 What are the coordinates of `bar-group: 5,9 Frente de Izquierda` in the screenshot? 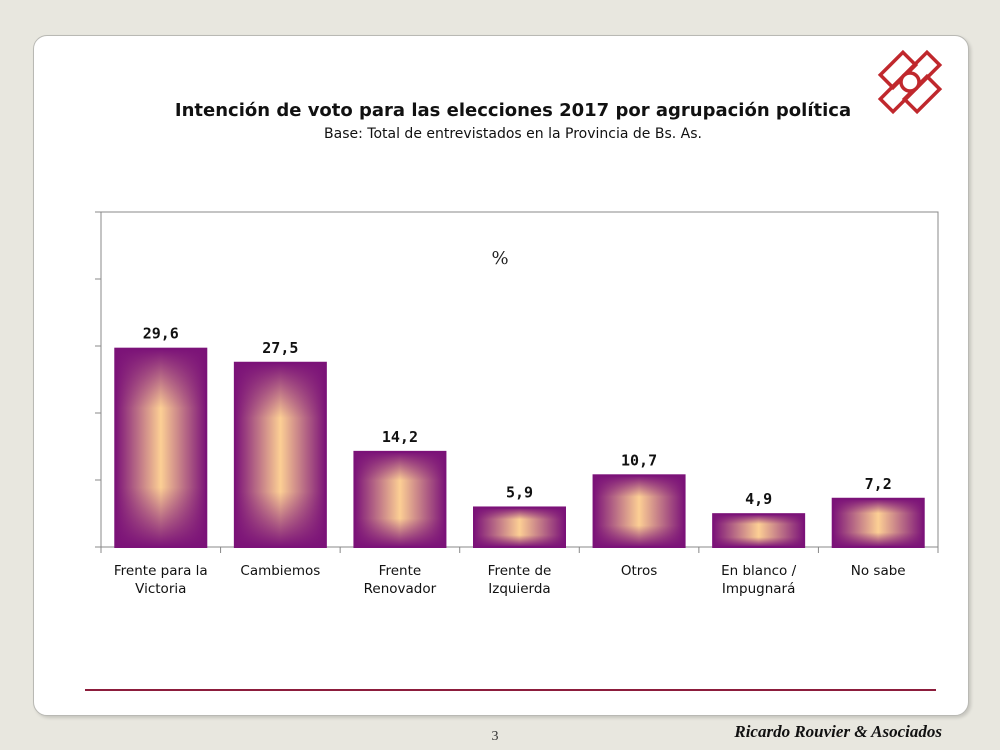 It's located at (519, 540).